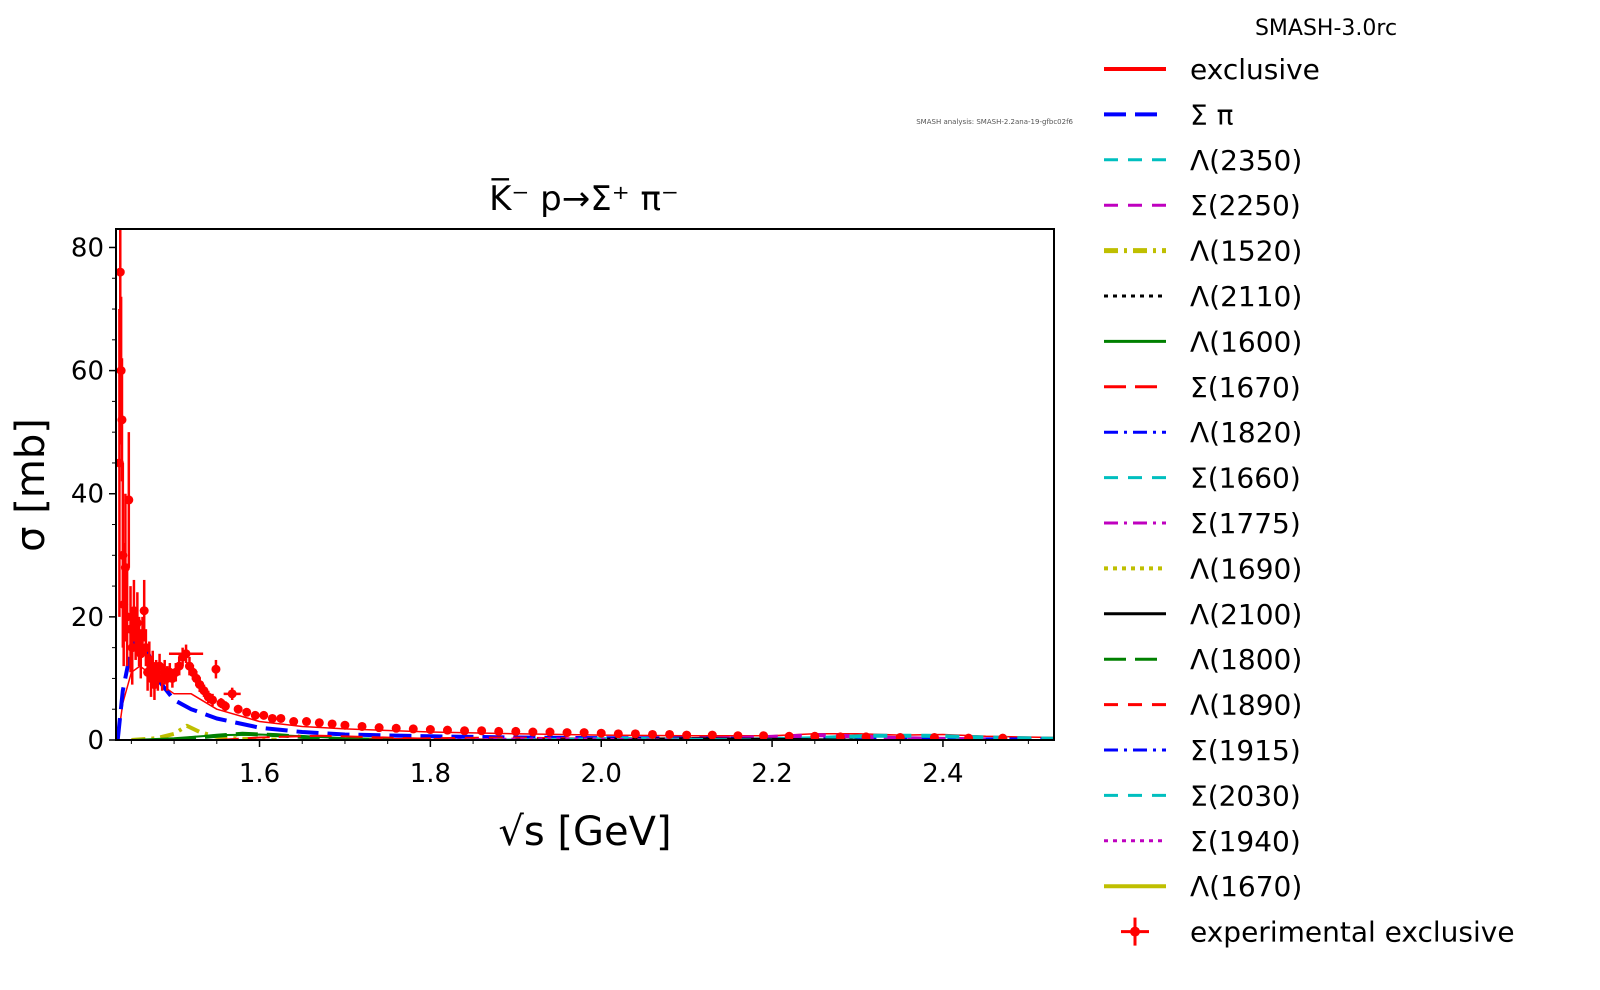 Image resolution: width=1600 pixels, height=990 pixels. What do you see at coordinates (1202, 478) in the screenshot?
I see `legend-entry-1660: Σ(1660)` at bounding box center [1202, 478].